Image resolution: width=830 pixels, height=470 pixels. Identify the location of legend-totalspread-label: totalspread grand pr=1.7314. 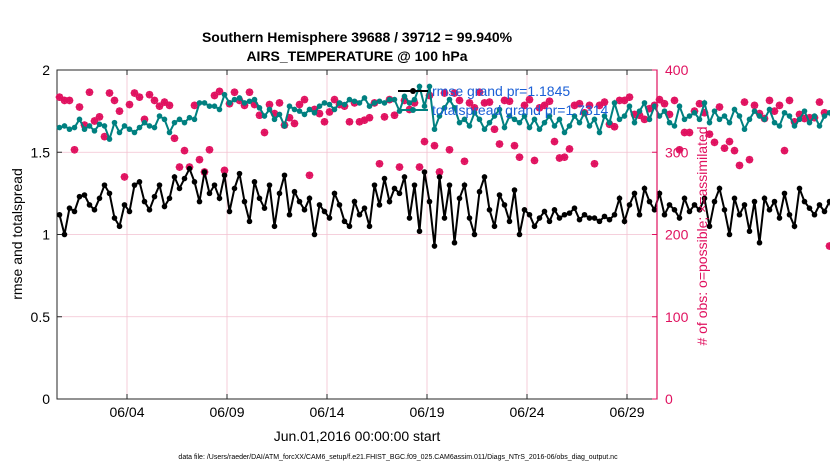
(520, 110).